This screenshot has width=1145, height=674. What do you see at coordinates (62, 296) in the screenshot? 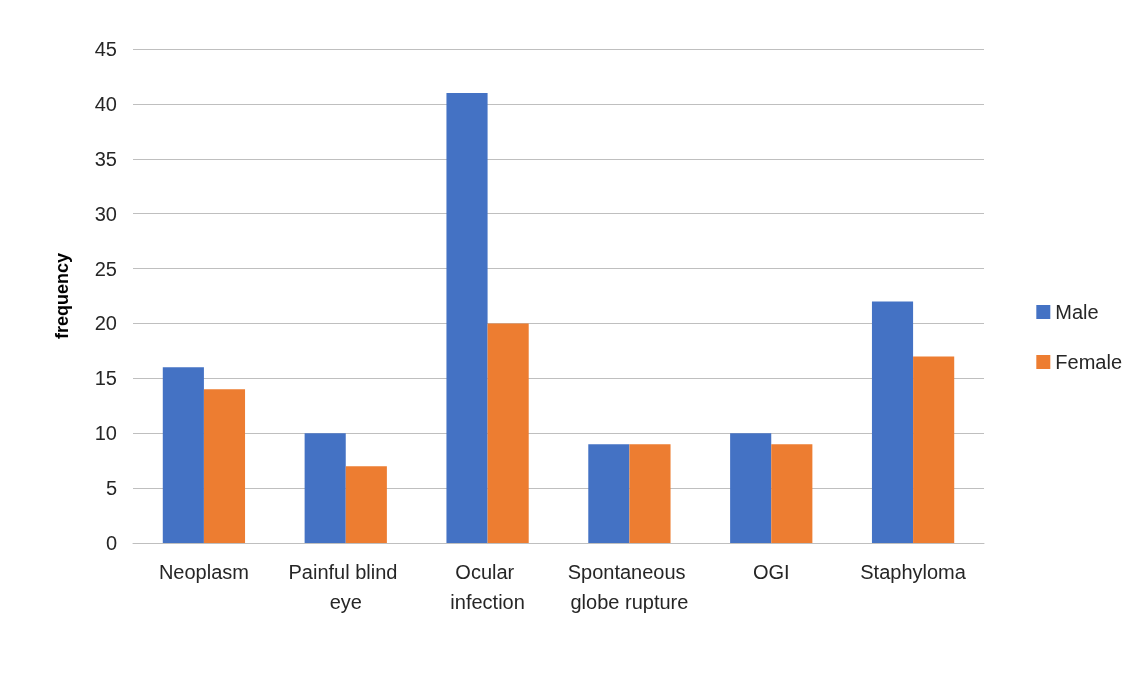
I see `y-axis-title: frequency` at bounding box center [62, 296].